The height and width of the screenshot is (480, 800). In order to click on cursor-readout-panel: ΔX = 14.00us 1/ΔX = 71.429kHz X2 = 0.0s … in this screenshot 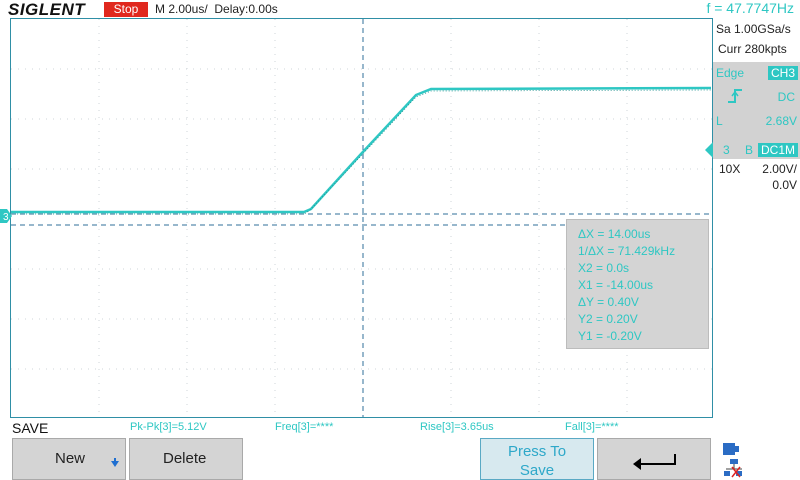, I will do `click(637, 284)`.